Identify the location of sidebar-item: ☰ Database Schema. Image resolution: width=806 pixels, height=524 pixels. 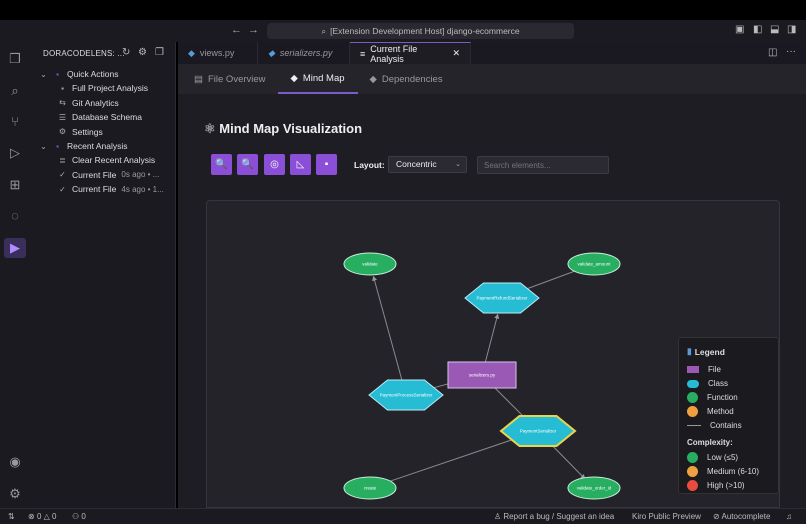
(100, 117).